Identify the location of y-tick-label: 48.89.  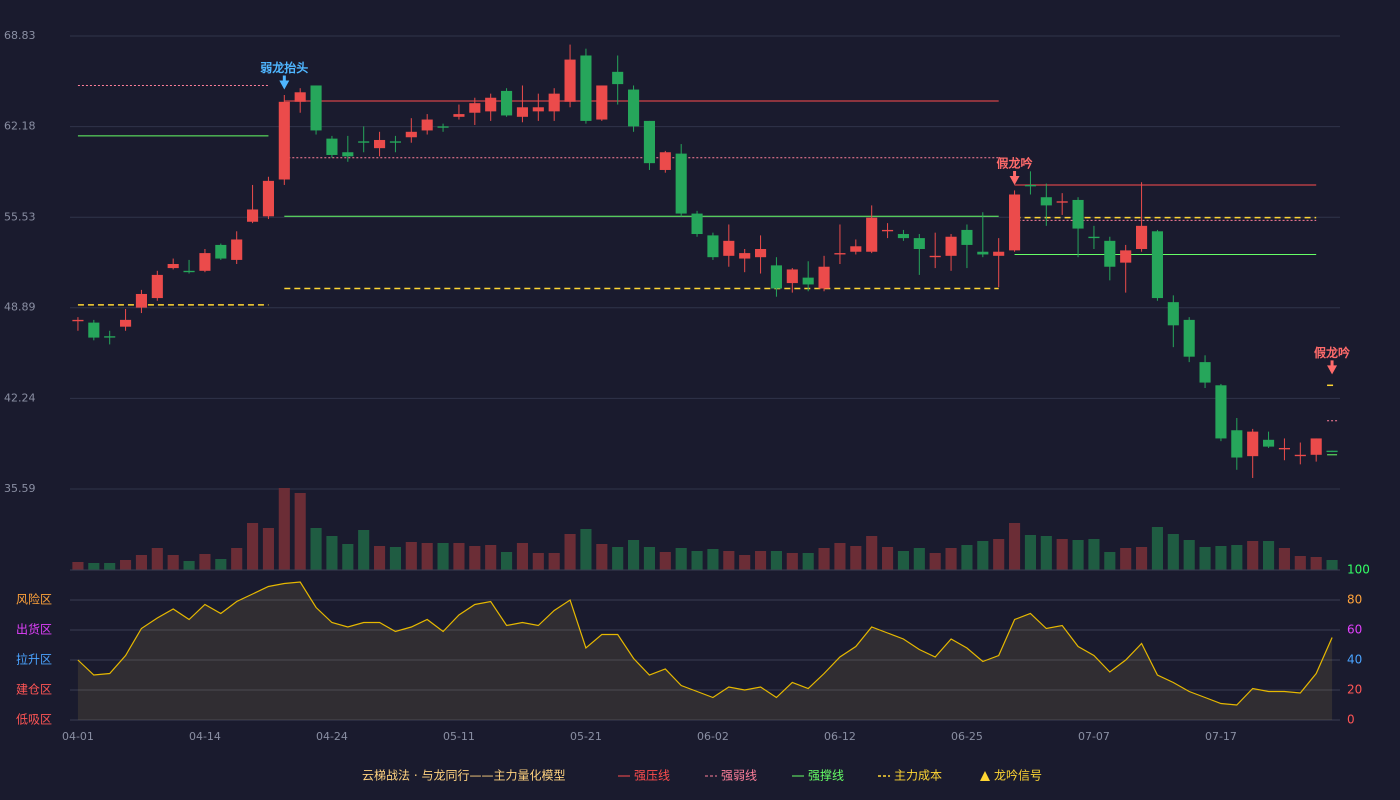
(20, 307).